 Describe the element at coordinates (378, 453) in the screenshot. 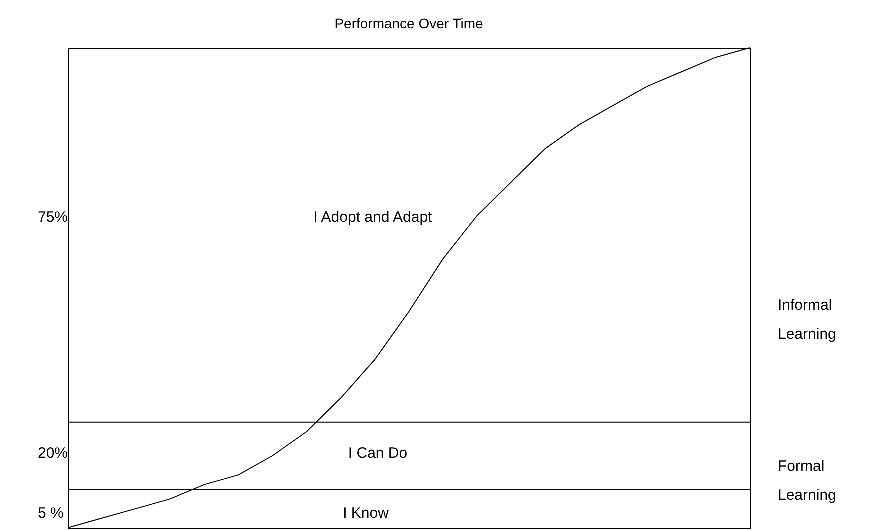

I see `annotation: I Can Do` at that location.